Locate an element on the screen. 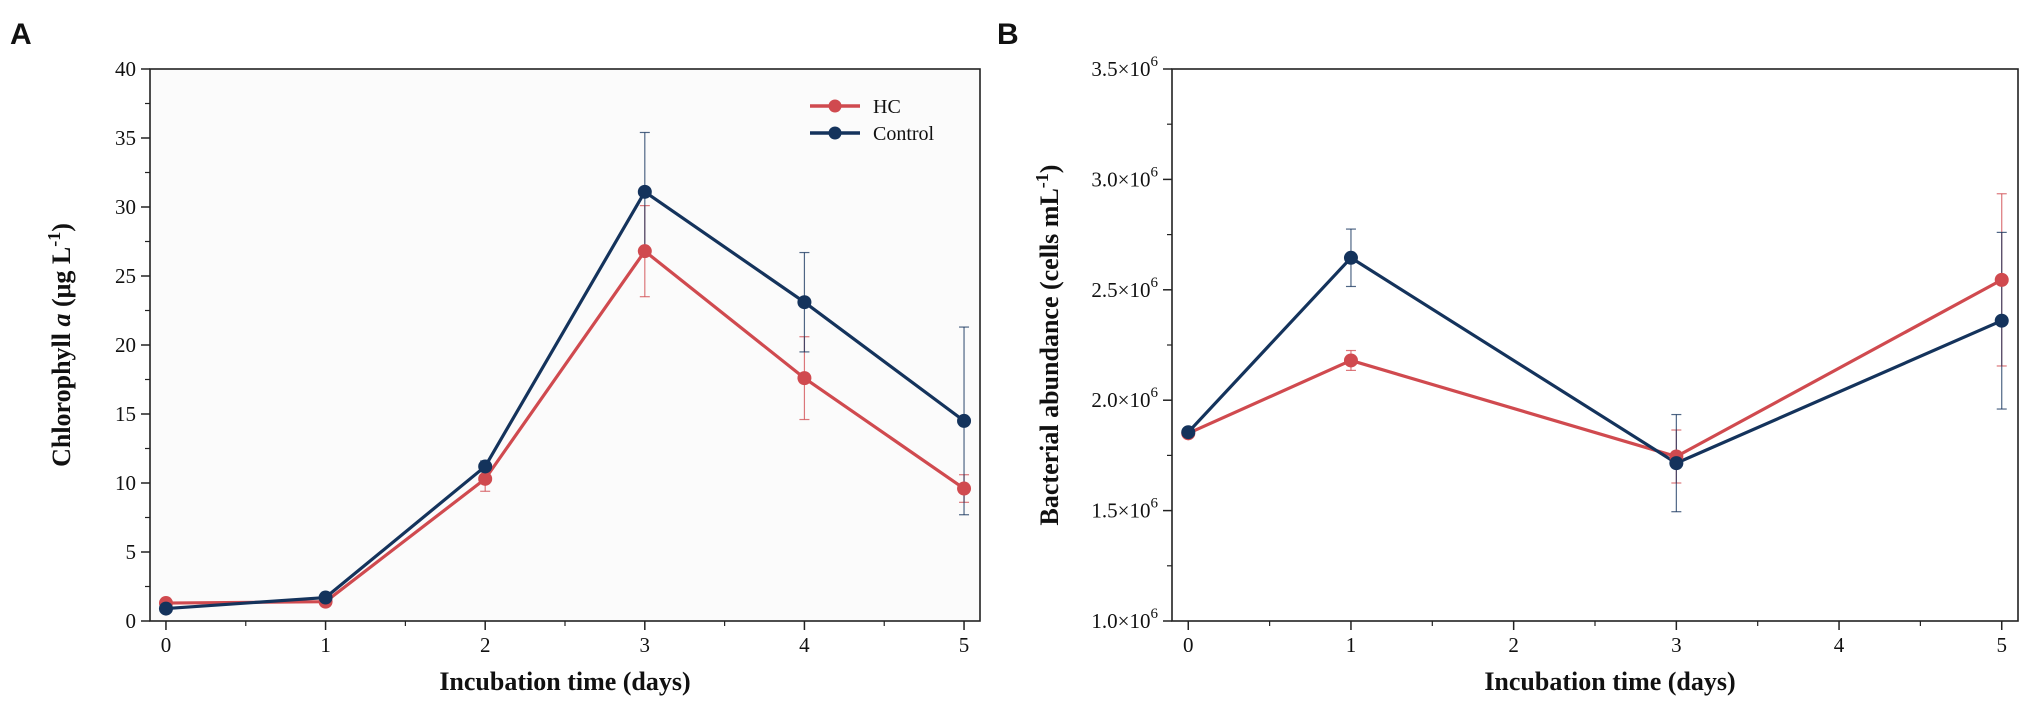 The height and width of the screenshot is (708, 2033). panel-b-y-tick-label: 3.5×10⁶ is located at coordinates (1124, 67).